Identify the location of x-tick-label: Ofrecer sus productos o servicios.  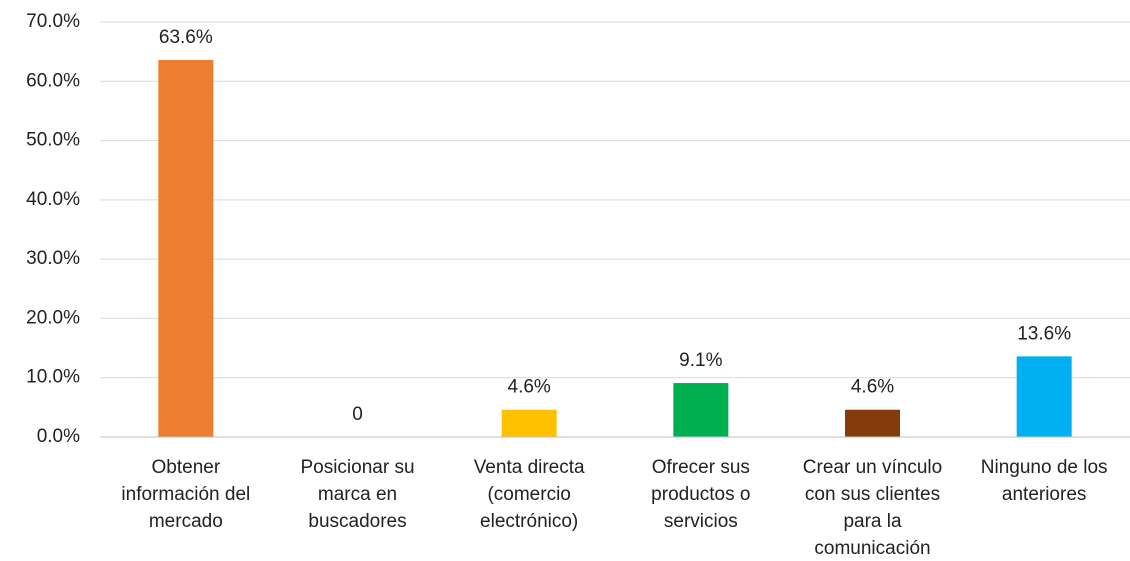
(701, 494).